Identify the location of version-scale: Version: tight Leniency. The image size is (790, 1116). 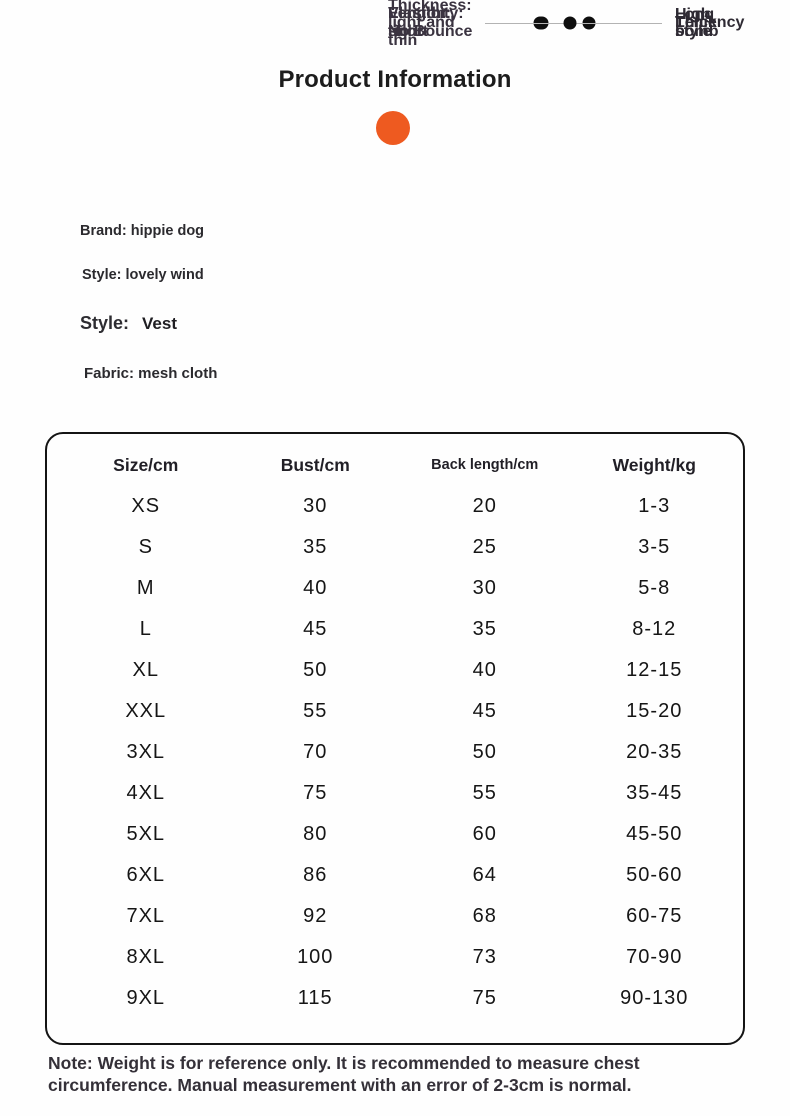
(566, 23).